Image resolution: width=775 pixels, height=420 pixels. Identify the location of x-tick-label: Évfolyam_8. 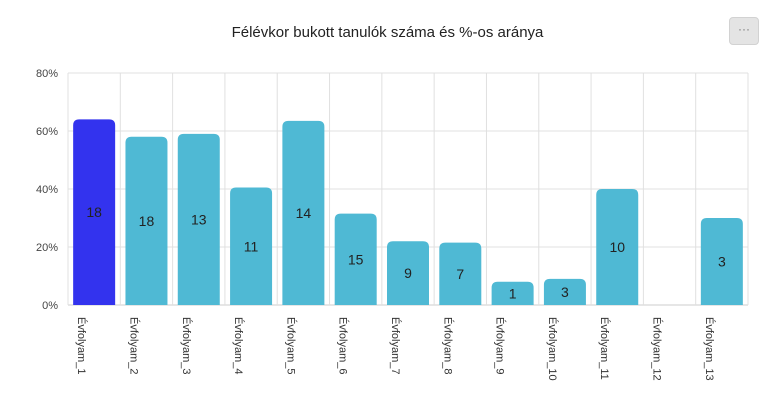
(447, 345).